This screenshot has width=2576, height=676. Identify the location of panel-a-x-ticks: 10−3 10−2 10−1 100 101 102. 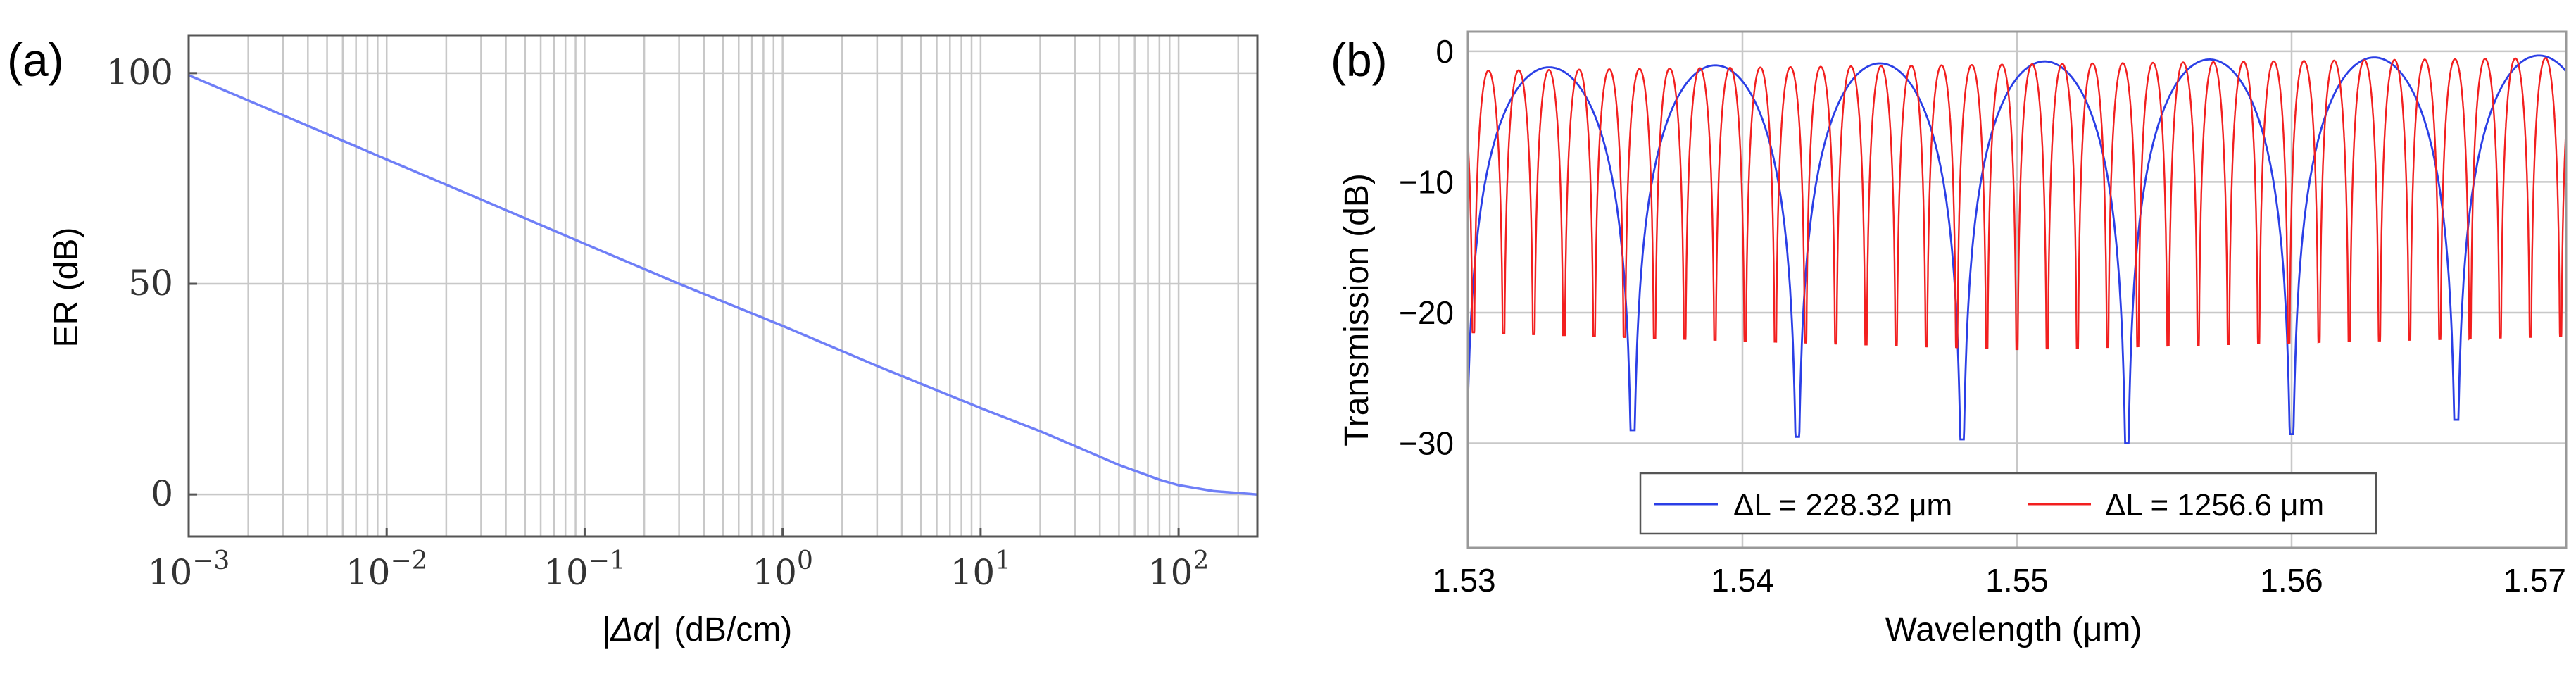
(679, 560).